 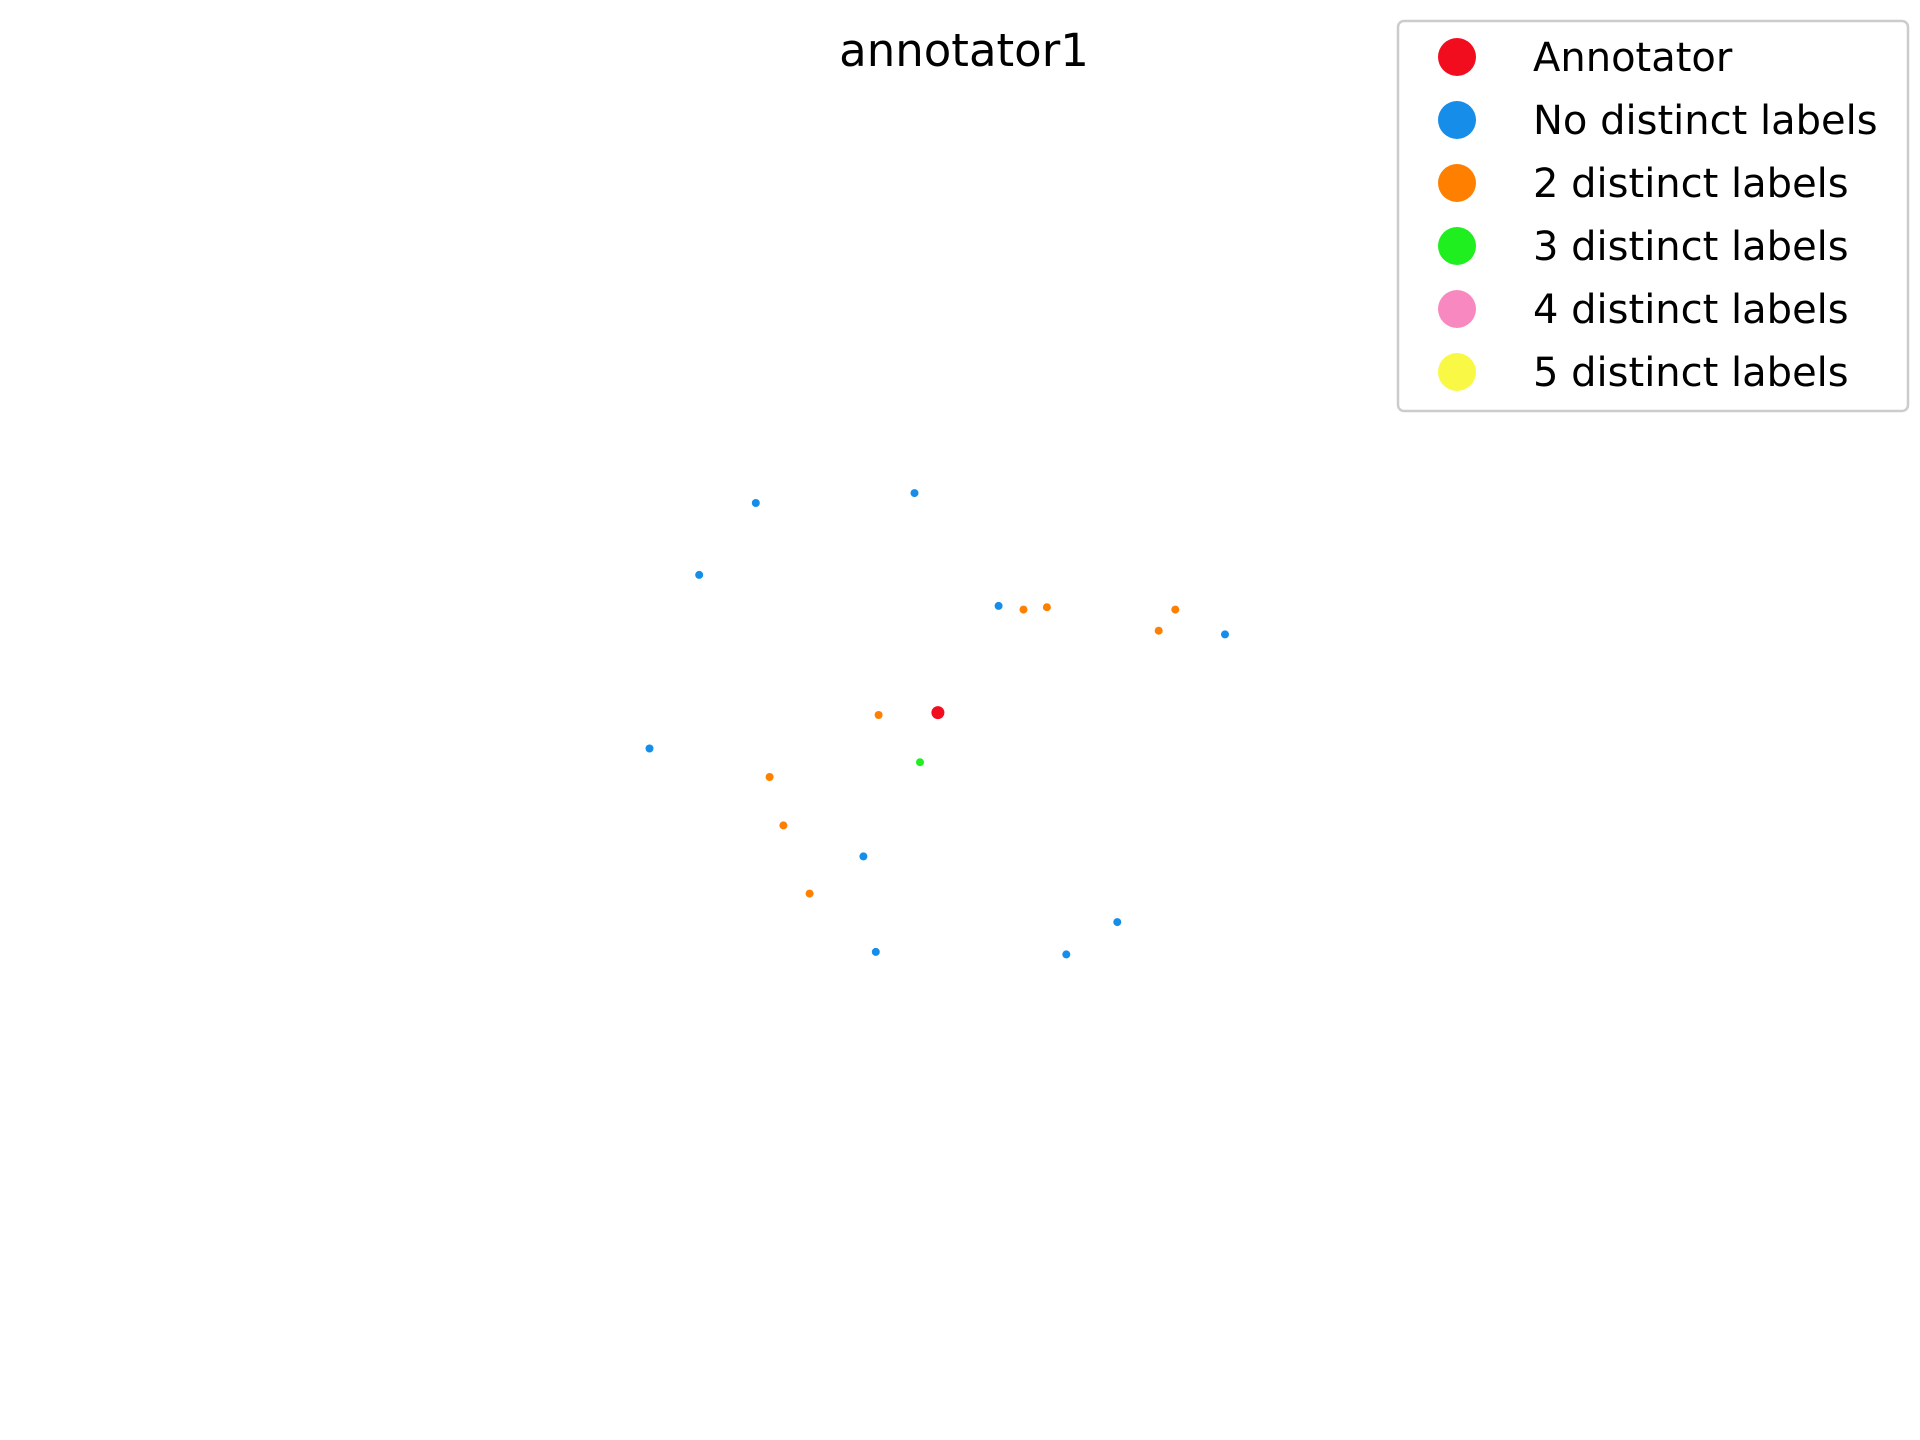 I want to click on legend-label-5: 5 distinct labels, so click(x=1691, y=373).